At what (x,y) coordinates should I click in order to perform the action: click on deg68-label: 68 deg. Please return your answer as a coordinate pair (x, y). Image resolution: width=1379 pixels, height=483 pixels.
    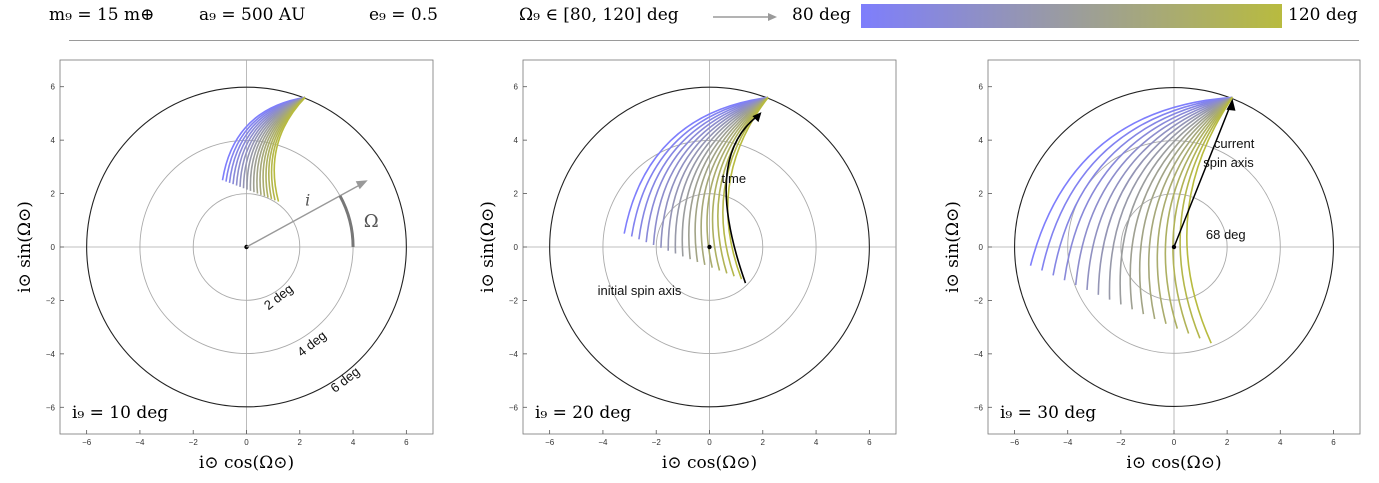
    Looking at the image, I should click on (1226, 234).